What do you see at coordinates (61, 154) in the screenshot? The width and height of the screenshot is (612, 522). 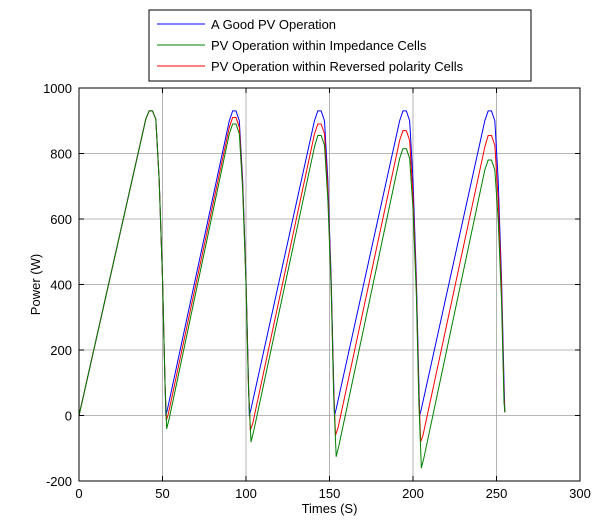 I see `y-tick-label: 800` at bounding box center [61, 154].